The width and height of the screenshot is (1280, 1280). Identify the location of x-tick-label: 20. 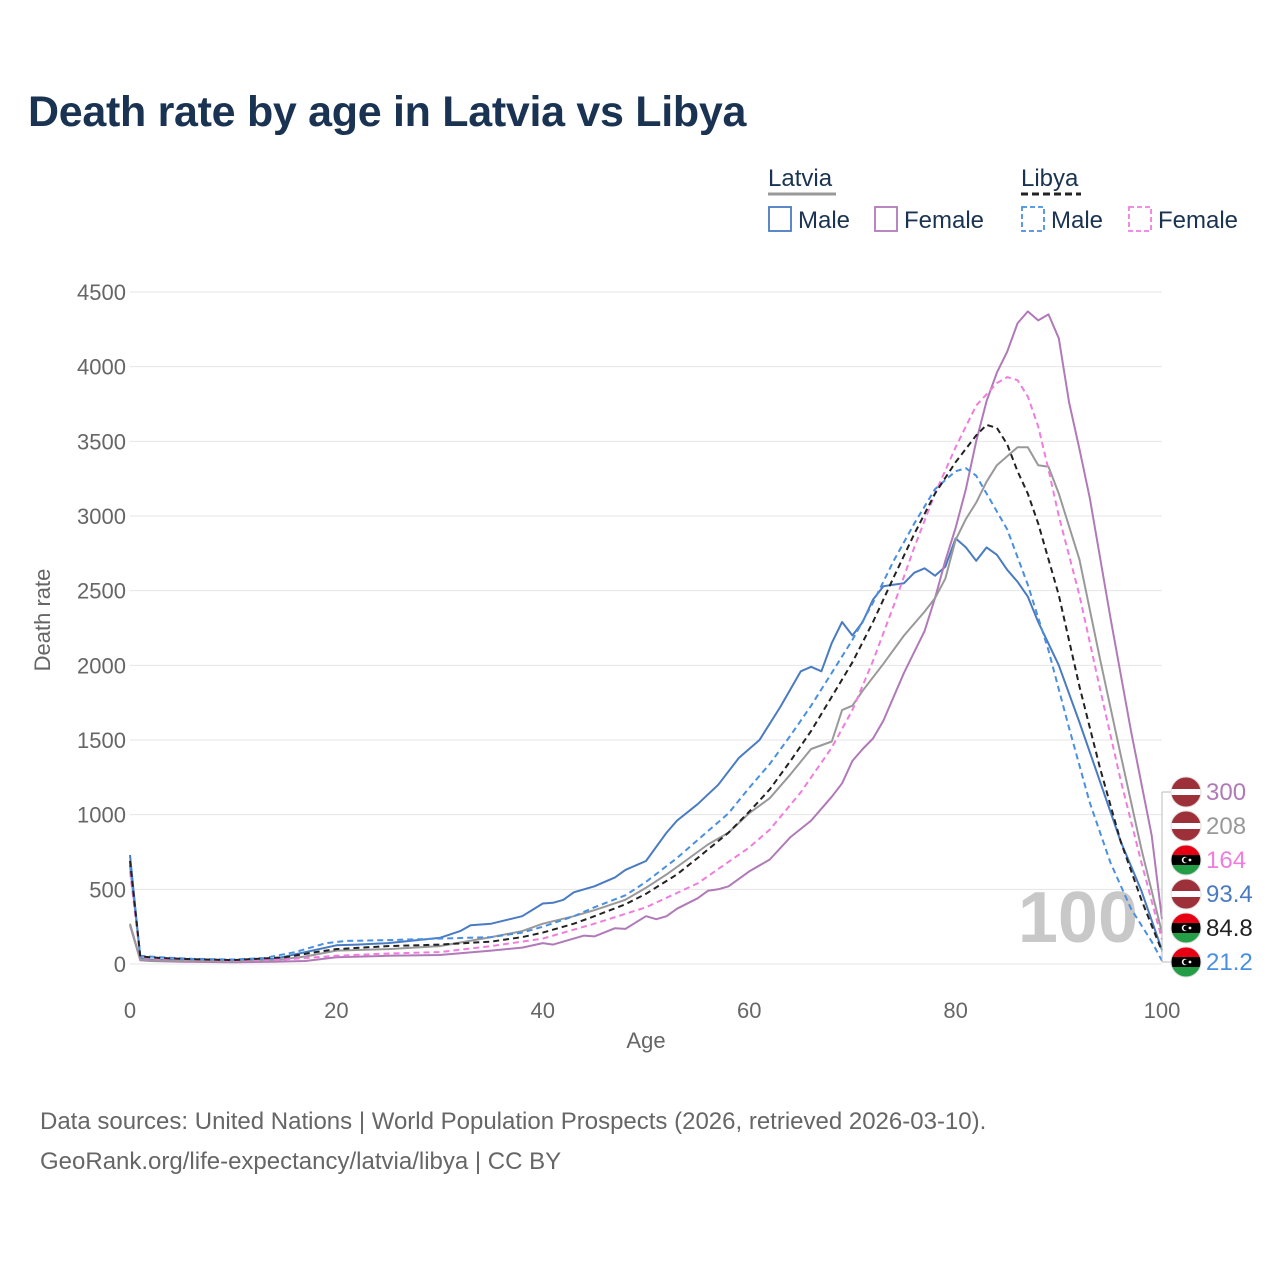
(336, 1010).